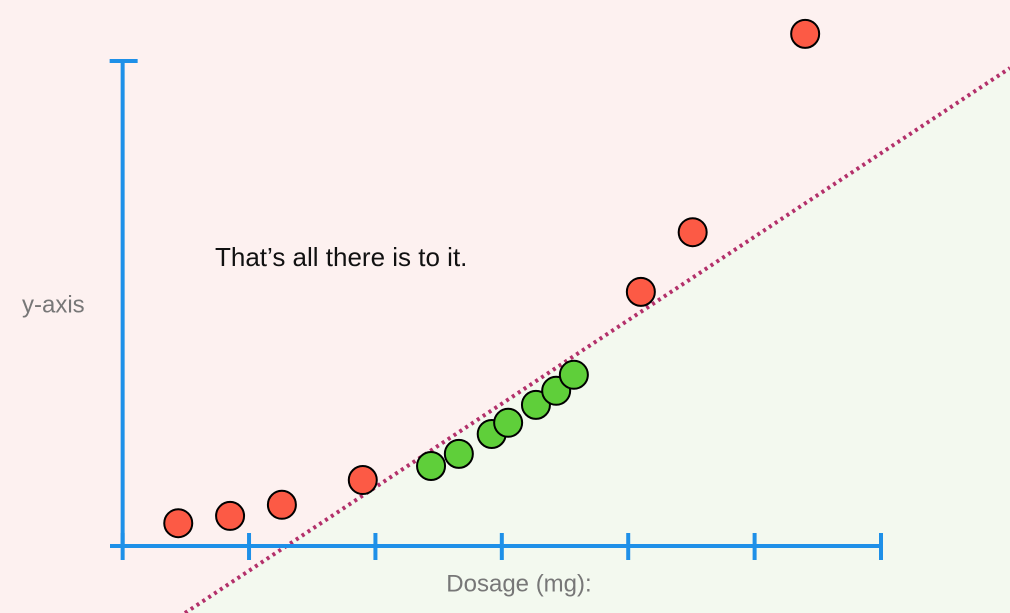  Describe the element at coordinates (341, 257) in the screenshot. I see `annotation: That’s all there is to it.` at that location.